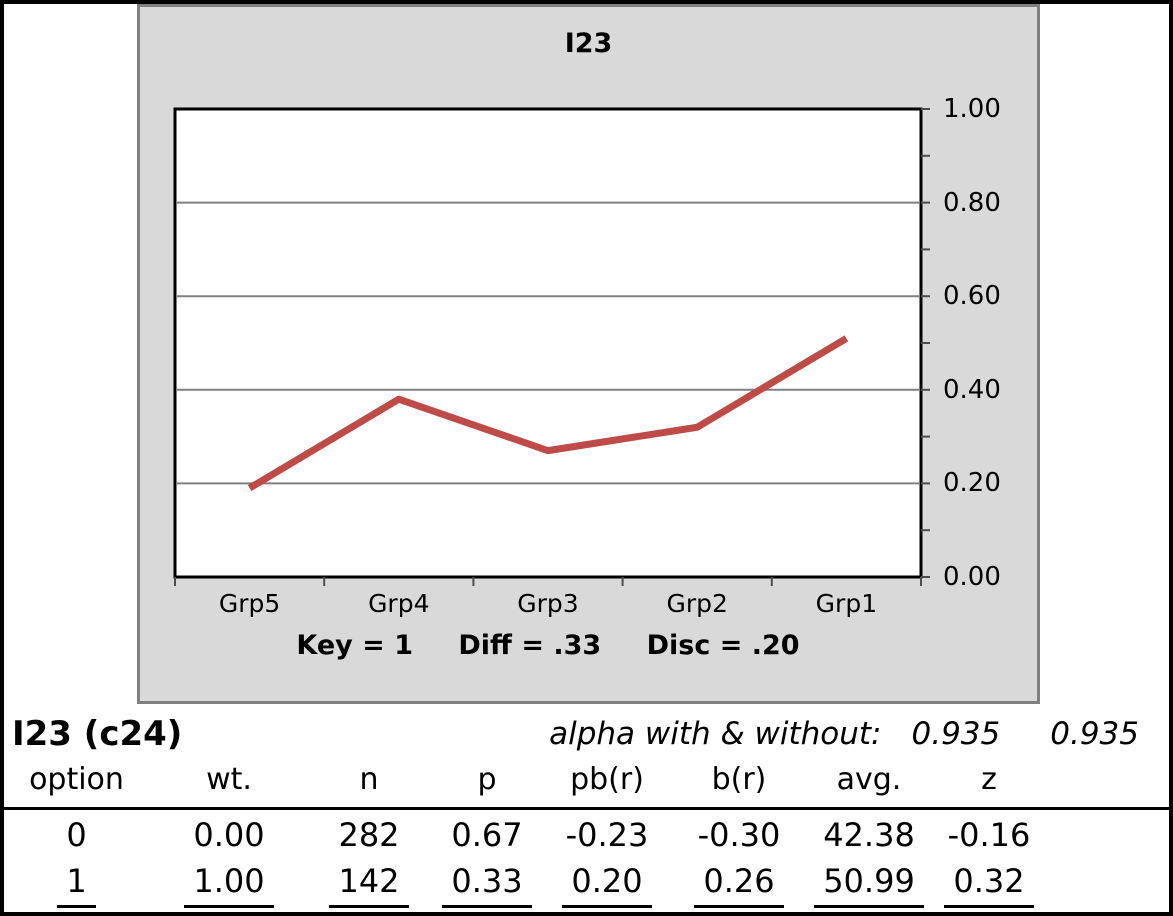  What do you see at coordinates (869, 835) in the screenshot?
I see `cell: 42.38` at bounding box center [869, 835].